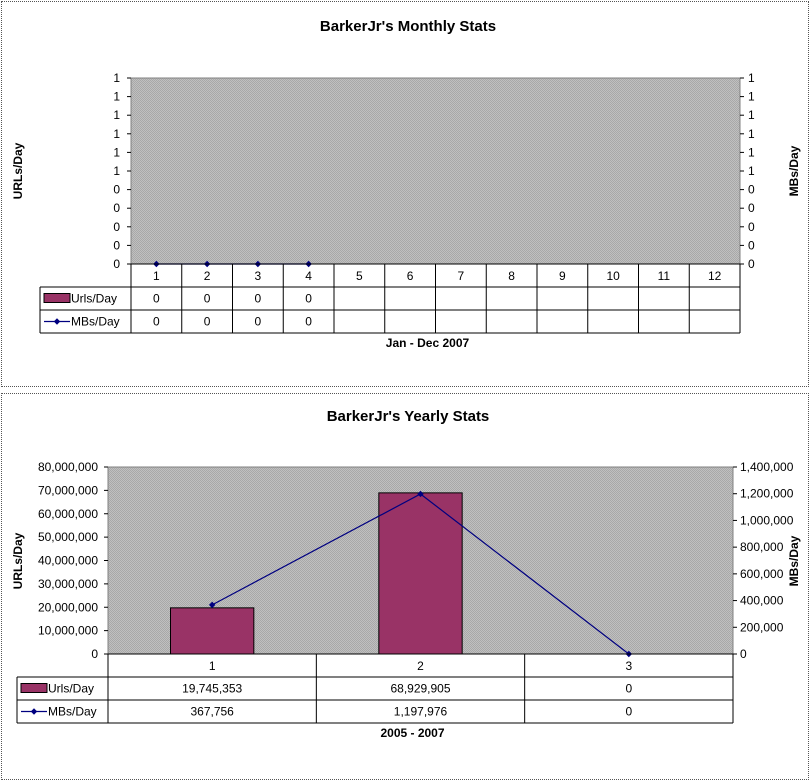 Image resolution: width=812 pixels, height=782 pixels. Describe the element at coordinates (767, 520) in the screenshot. I see `y-right-tick-label: 1,000,000` at that location.